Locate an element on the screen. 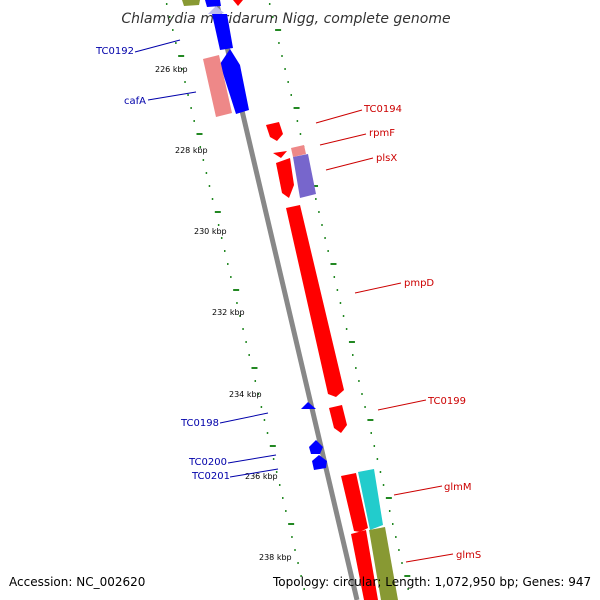 This screenshot has height=600, width=600. gene-pmpd is located at coordinates (315, 301).